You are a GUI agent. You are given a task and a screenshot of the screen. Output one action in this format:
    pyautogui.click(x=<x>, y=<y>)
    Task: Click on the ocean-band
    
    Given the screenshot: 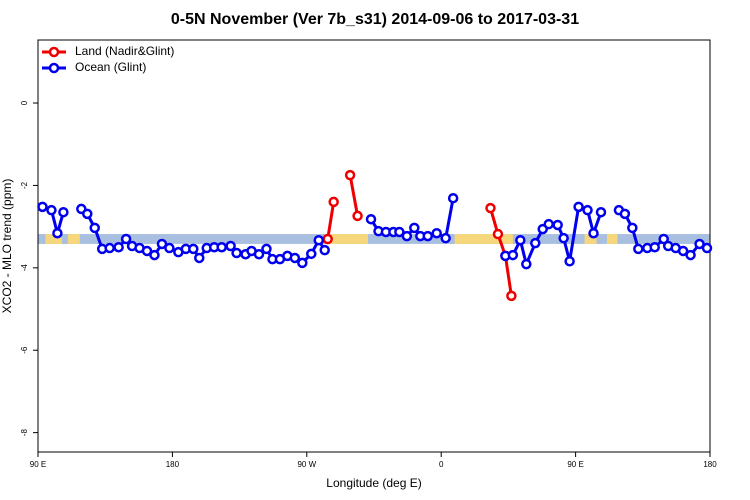 What is the action you would take?
    pyautogui.click(x=374, y=239)
    